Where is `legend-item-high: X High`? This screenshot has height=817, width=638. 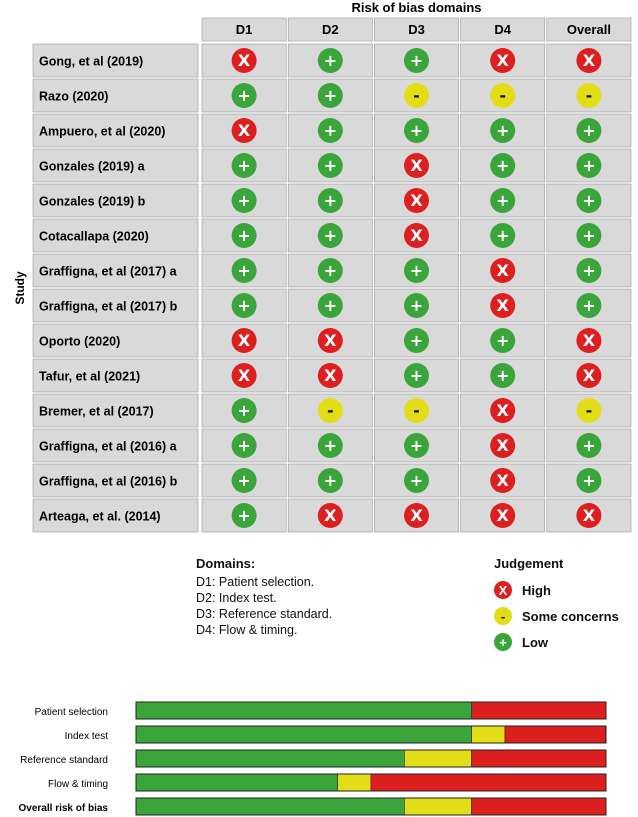
legend-item-high: X High is located at coordinates (556, 590).